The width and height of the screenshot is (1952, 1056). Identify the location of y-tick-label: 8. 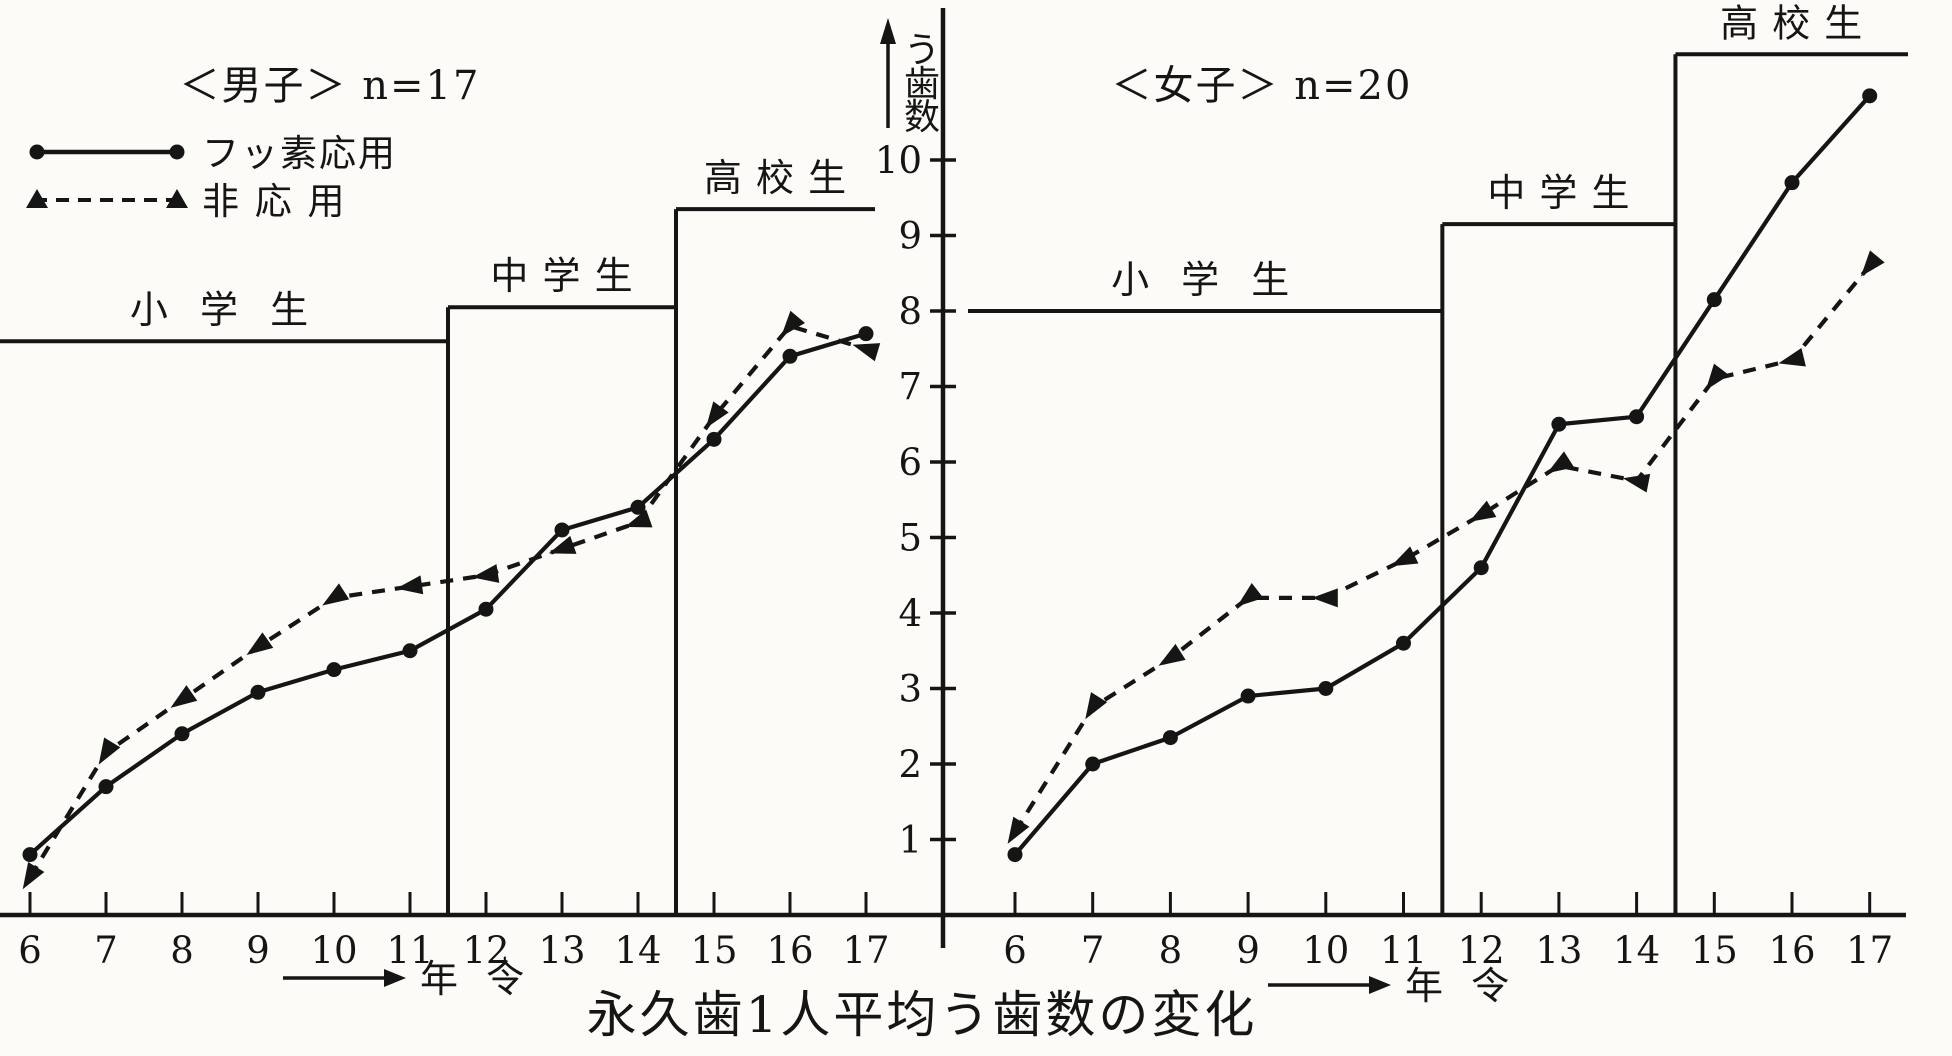
(910, 311).